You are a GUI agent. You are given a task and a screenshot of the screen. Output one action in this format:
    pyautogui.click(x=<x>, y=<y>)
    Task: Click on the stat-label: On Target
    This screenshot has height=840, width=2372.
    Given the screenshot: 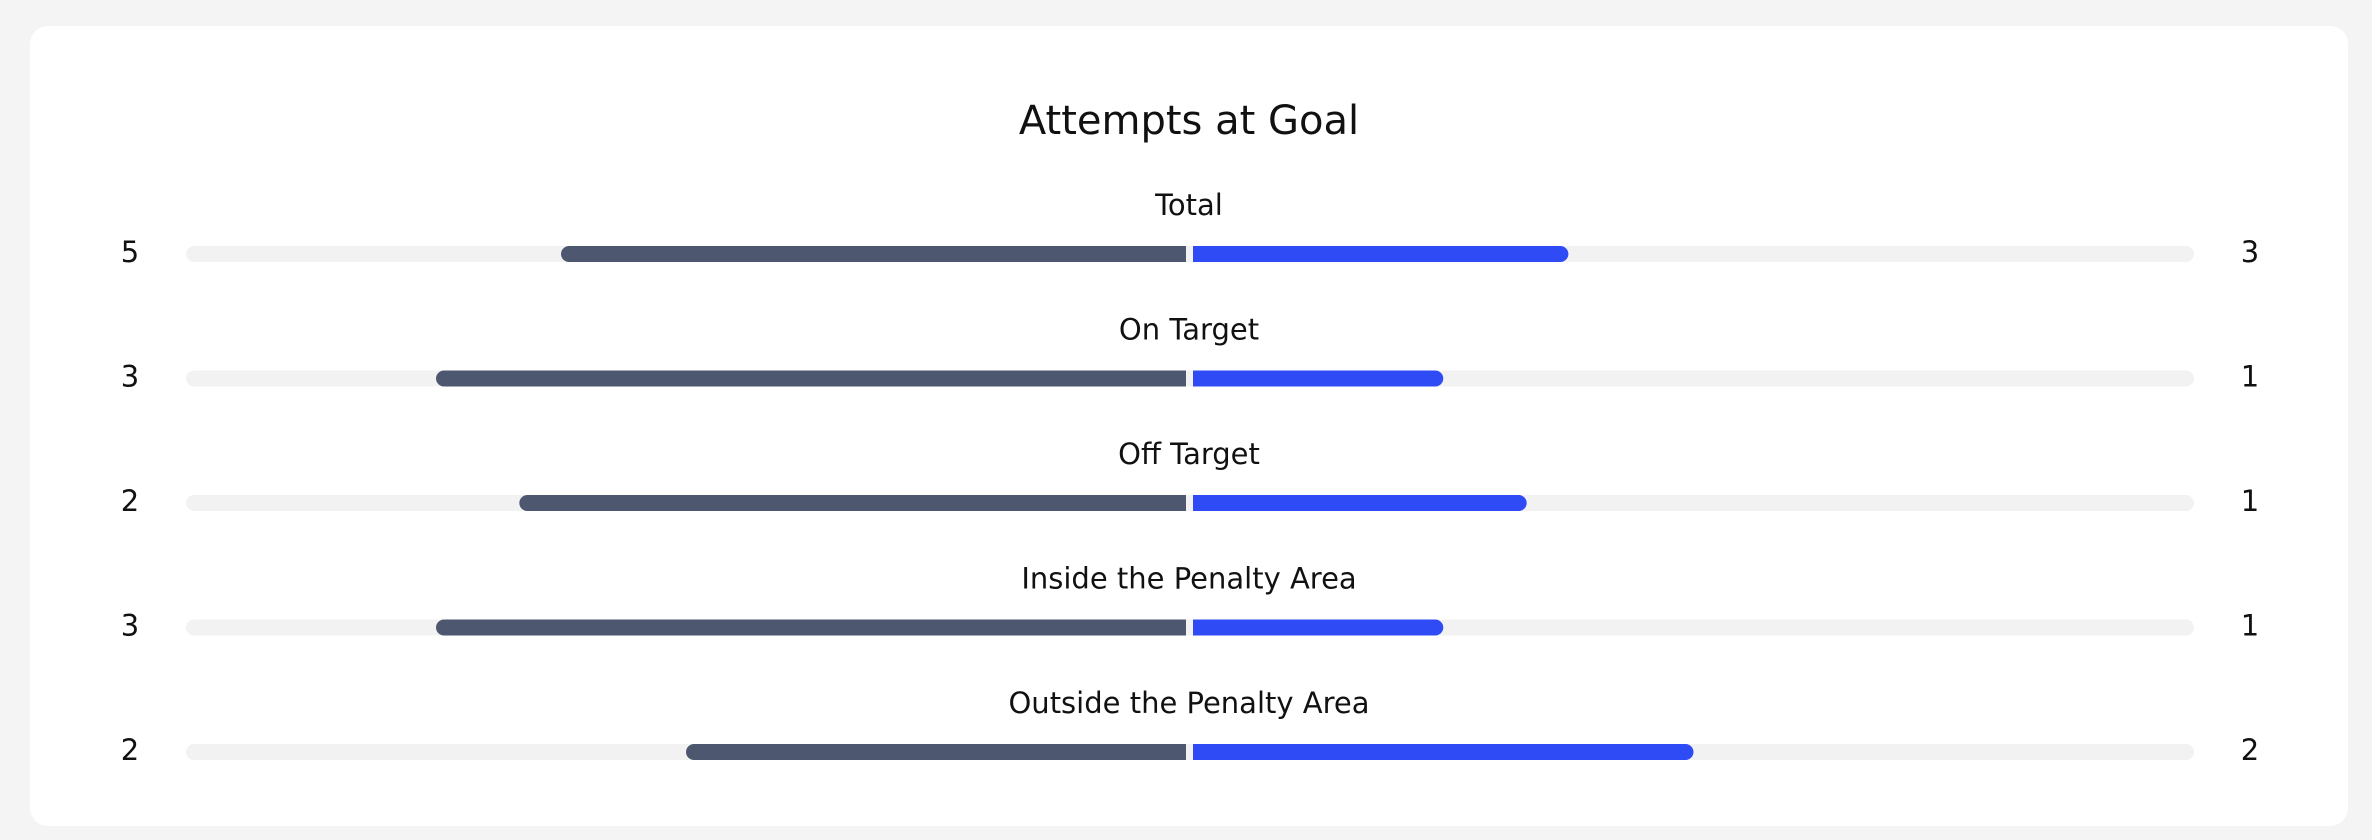 What is the action you would take?
    pyautogui.click(x=1189, y=330)
    